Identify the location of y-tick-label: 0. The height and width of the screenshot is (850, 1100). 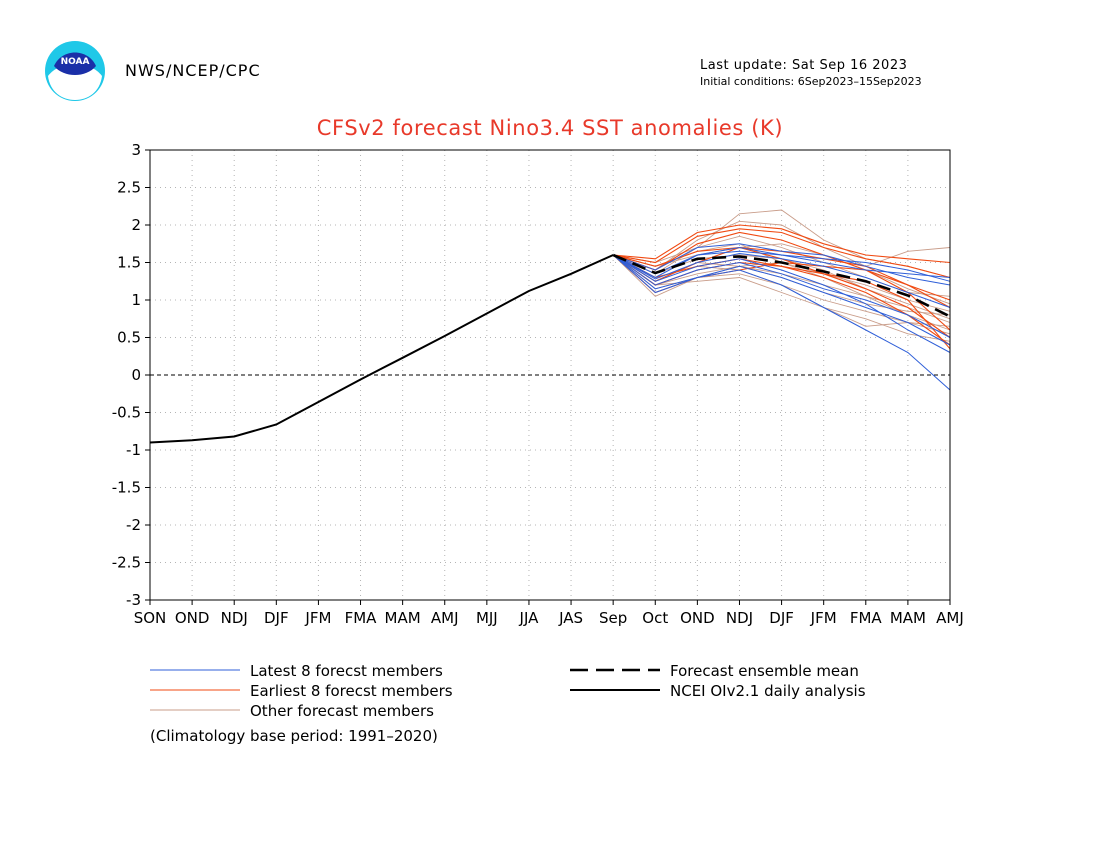
(136, 375).